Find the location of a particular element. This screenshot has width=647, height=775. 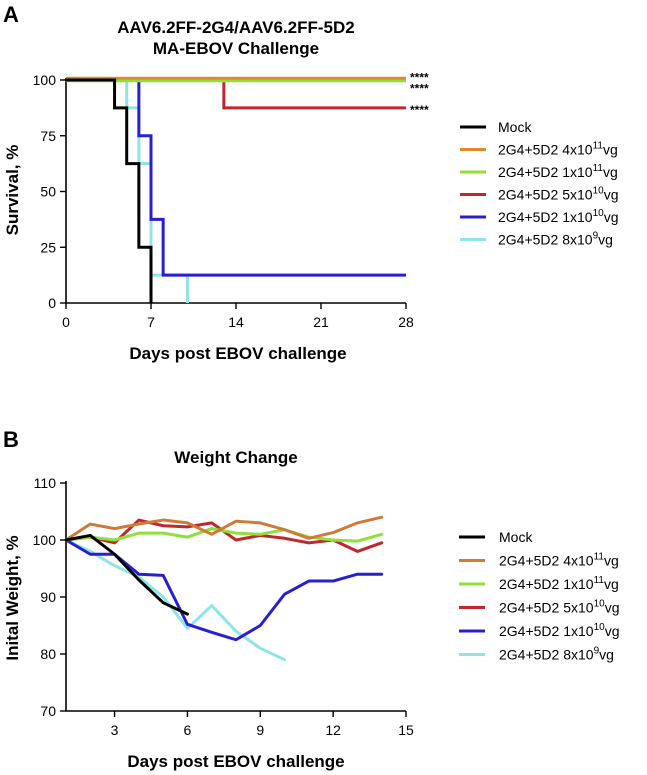

panel-b-series-g5e10 is located at coordinates (224, 535).